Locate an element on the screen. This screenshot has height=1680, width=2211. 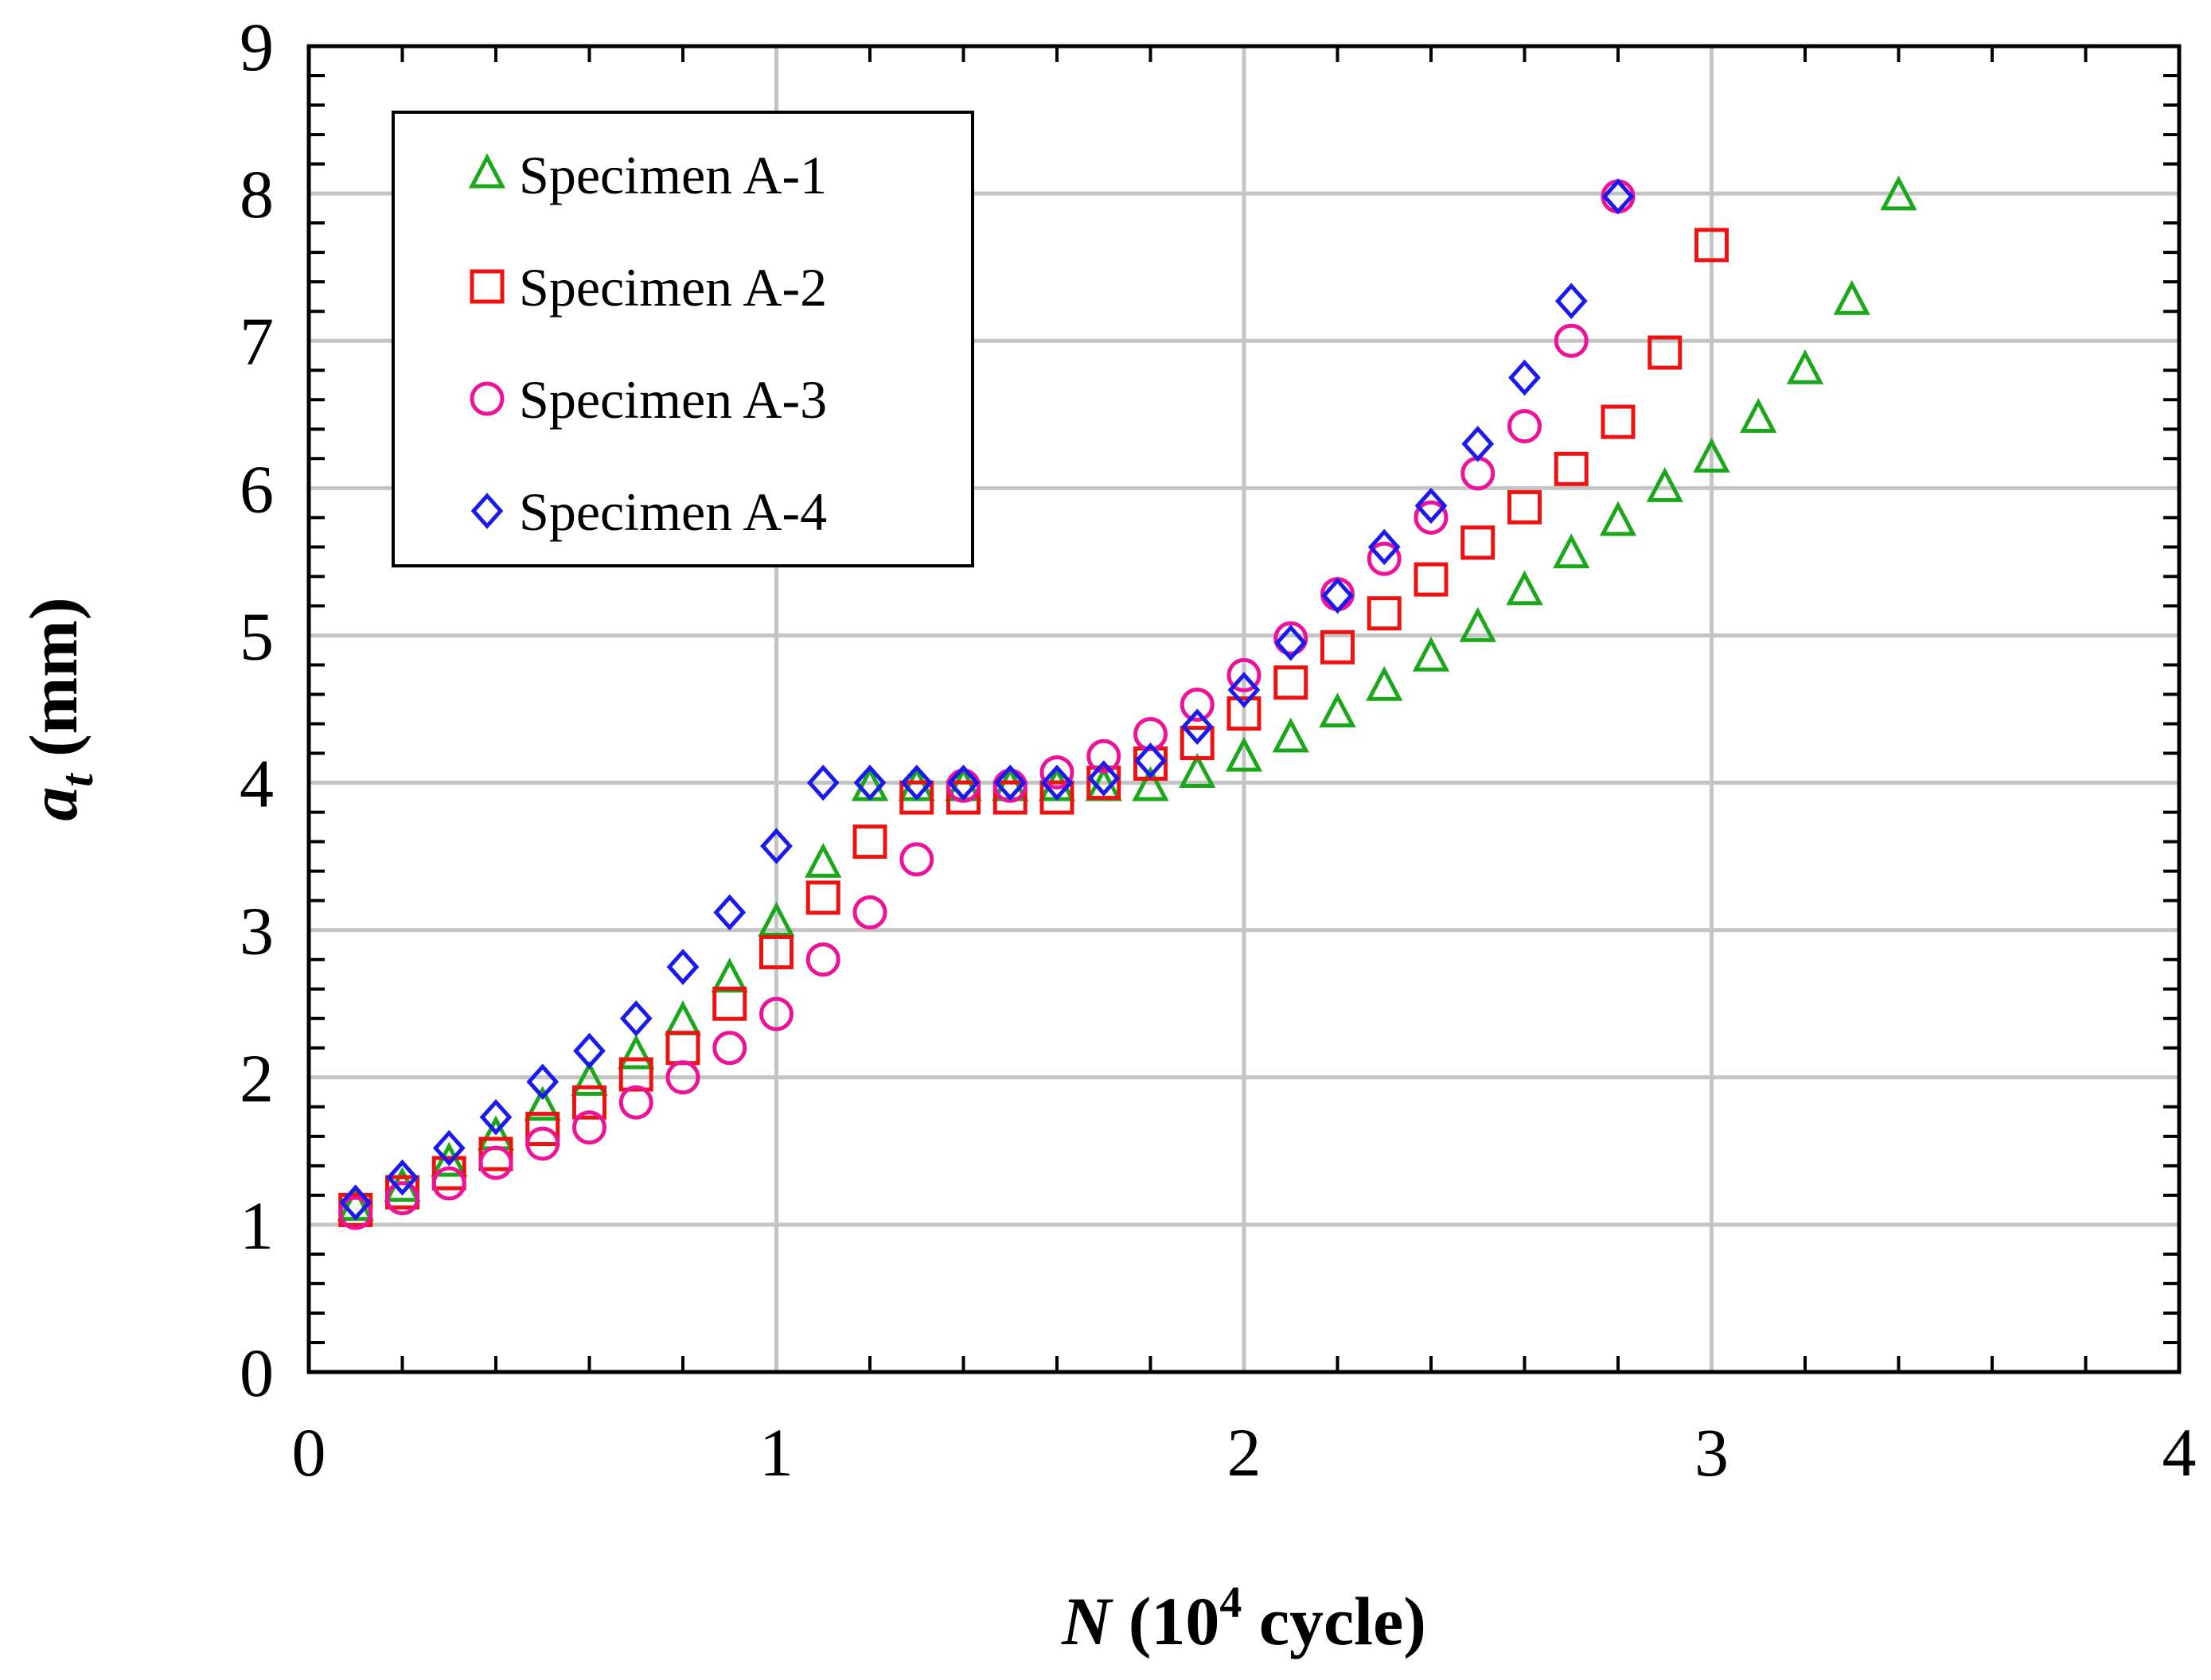
legend-entry: Specimen A-2 is located at coordinates (648, 287).